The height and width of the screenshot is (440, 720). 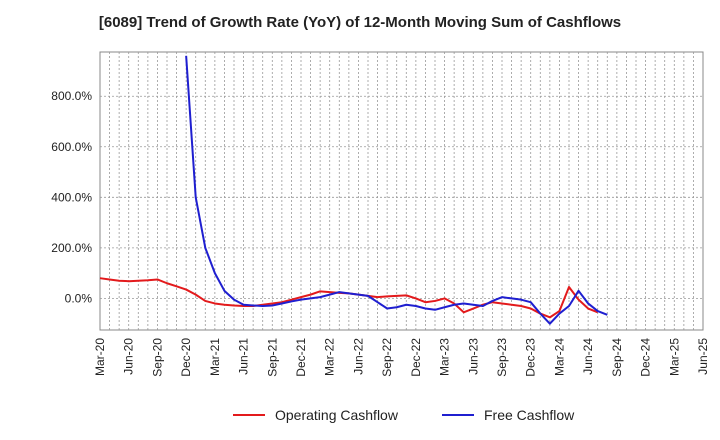 I want to click on x-tick-label: Jun-21, so click(x=244, y=356).